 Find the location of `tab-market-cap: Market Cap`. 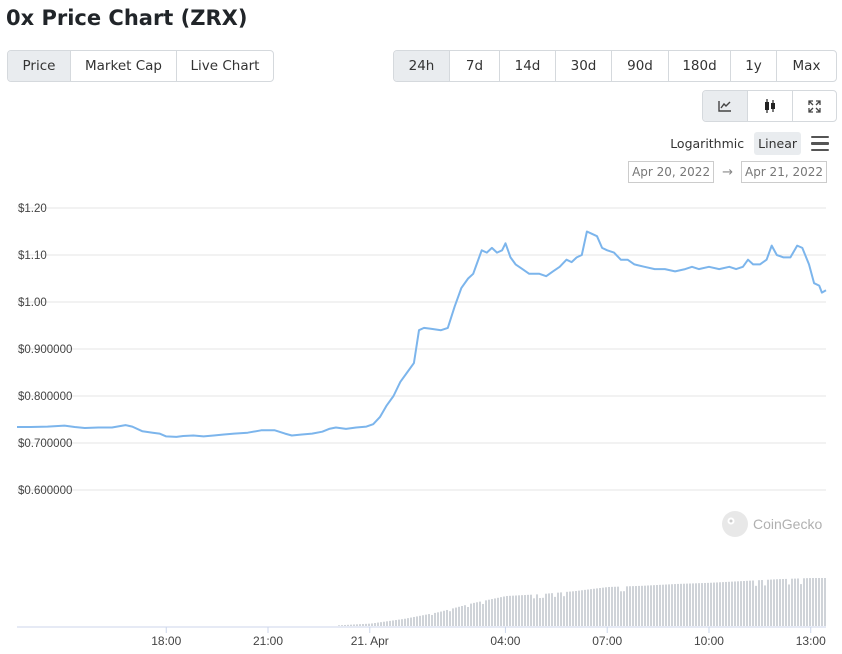

tab-market-cap: Market Cap is located at coordinates (124, 66).